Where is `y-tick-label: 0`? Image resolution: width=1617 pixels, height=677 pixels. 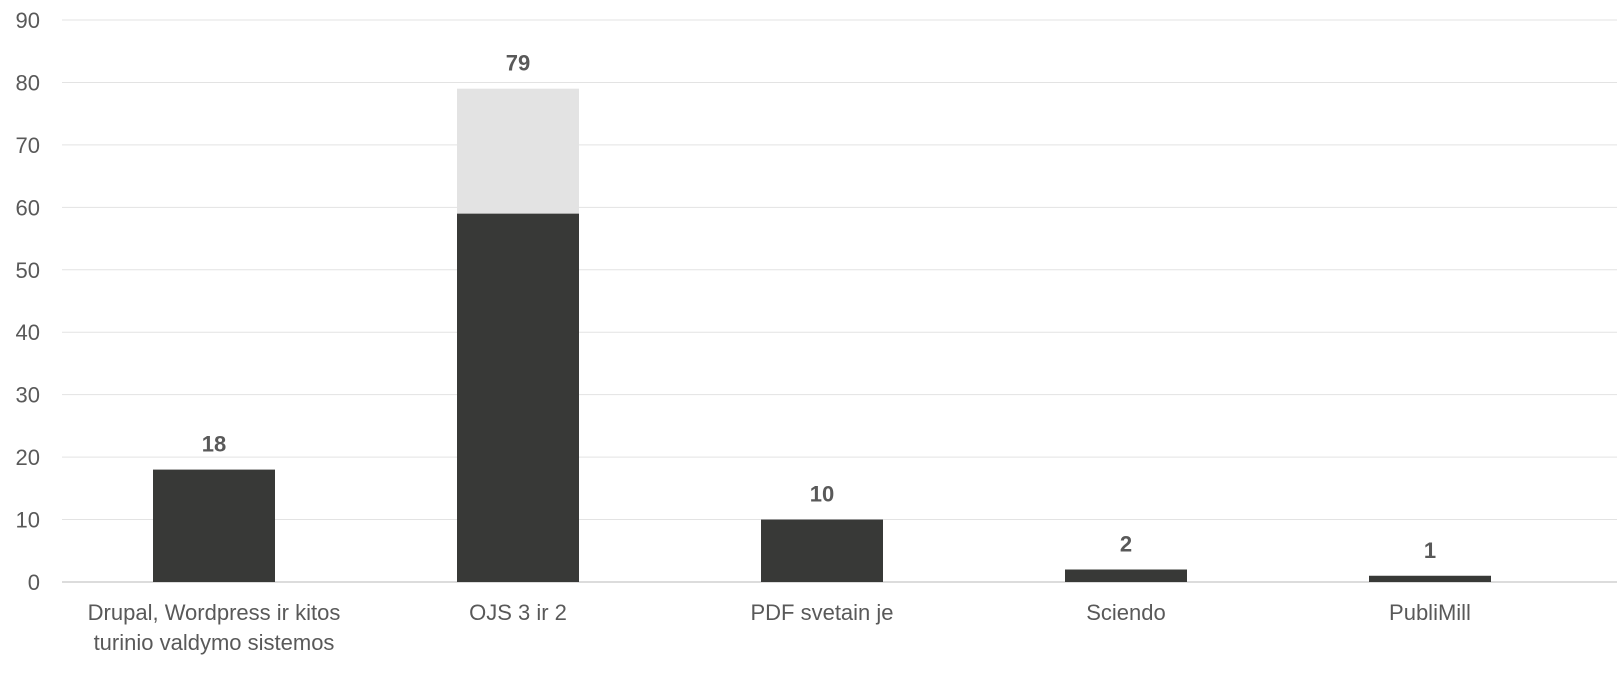
y-tick-label: 0 is located at coordinates (34, 582).